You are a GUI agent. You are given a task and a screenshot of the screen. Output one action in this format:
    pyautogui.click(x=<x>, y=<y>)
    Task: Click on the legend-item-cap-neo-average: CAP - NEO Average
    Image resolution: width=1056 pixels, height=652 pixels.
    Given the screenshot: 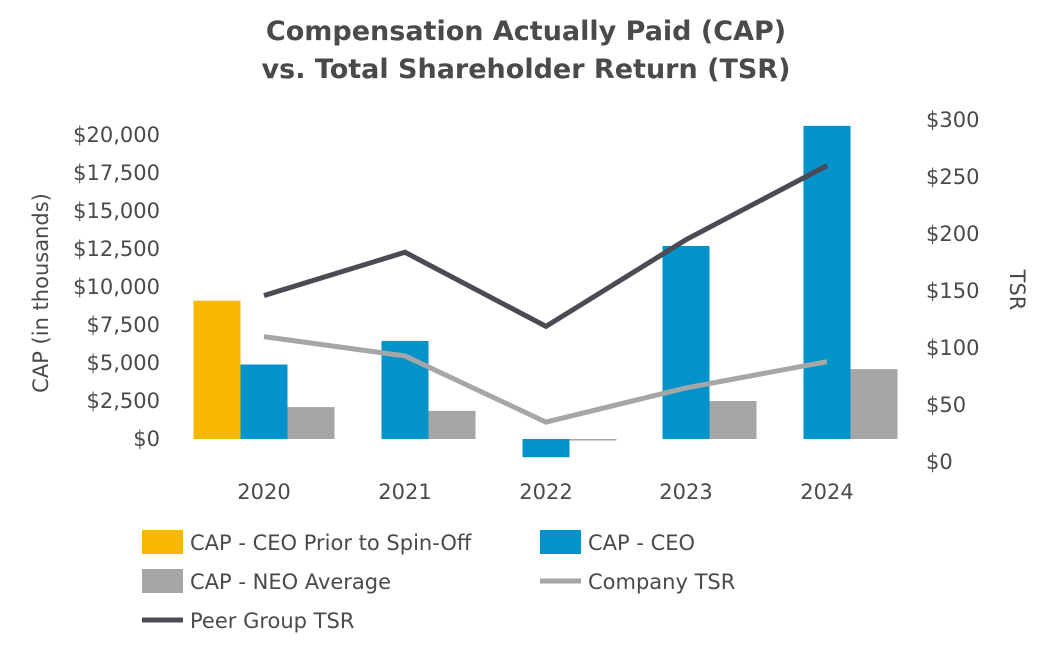 What is the action you would take?
    pyautogui.click(x=266, y=581)
    